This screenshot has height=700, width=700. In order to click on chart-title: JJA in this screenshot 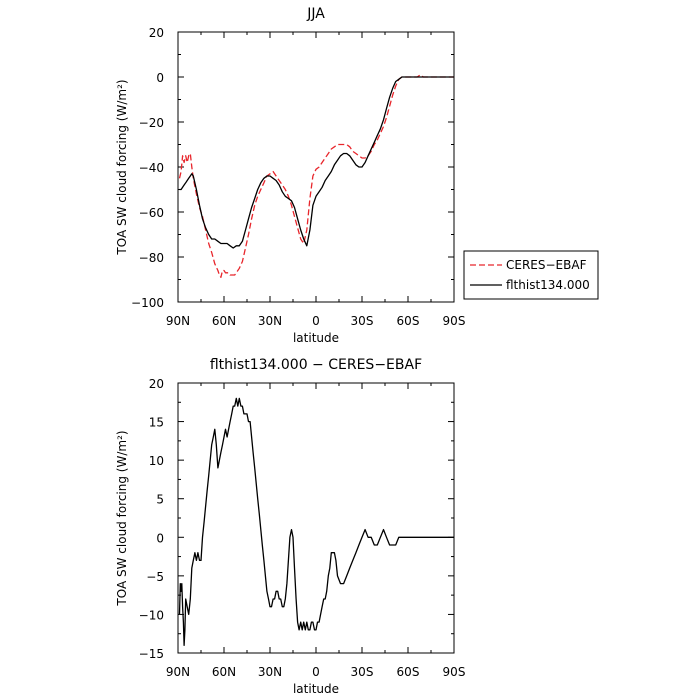, I will do `click(315, 14)`.